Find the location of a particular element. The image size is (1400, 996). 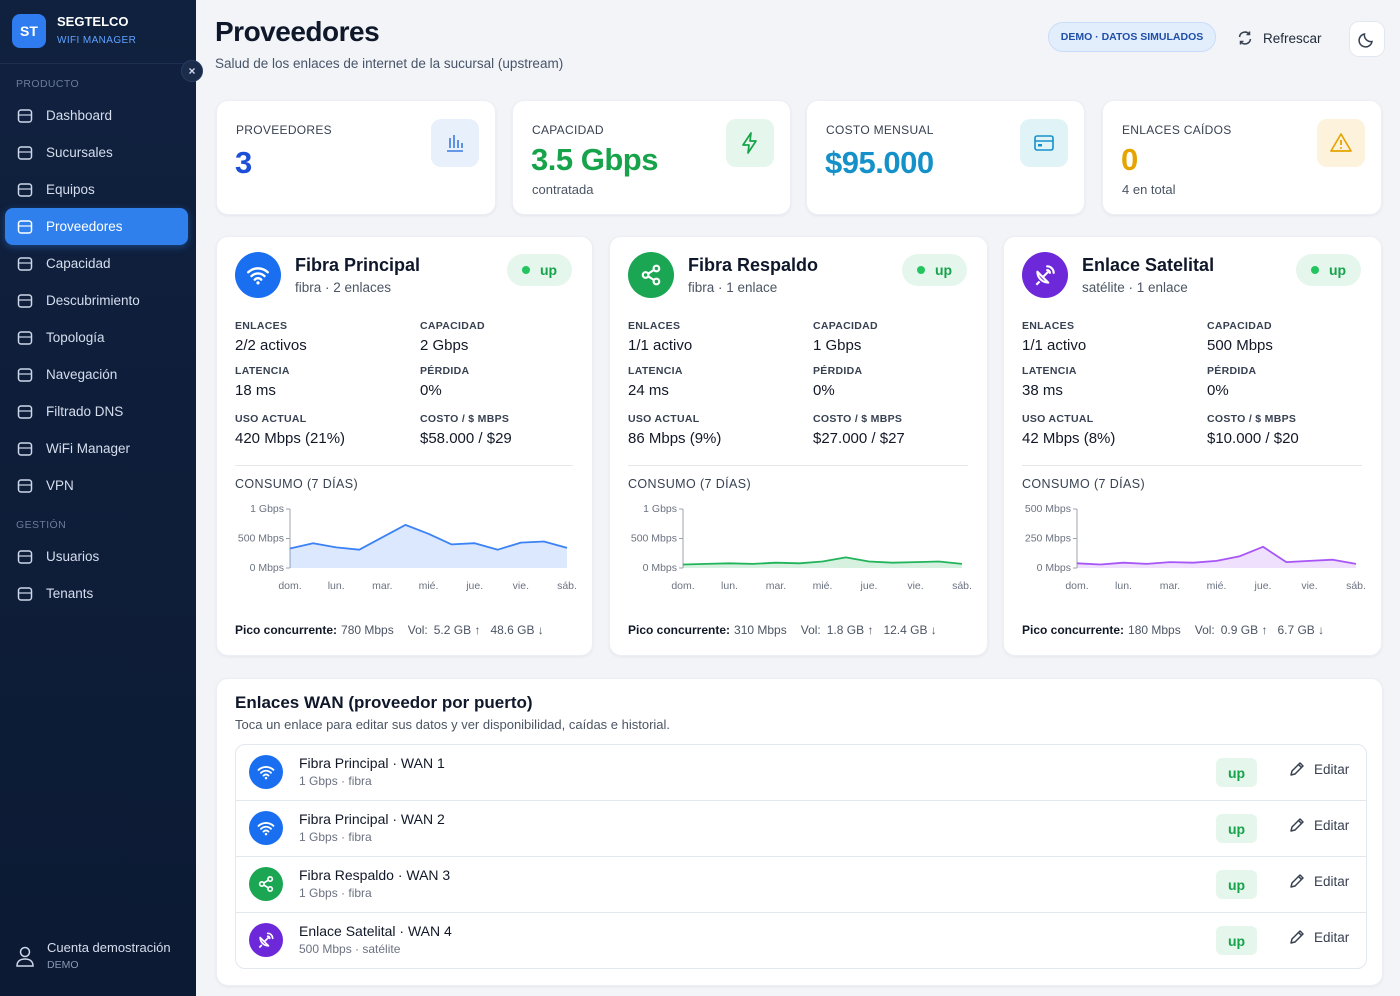

nav-item: Usuarios is located at coordinates (96, 556).